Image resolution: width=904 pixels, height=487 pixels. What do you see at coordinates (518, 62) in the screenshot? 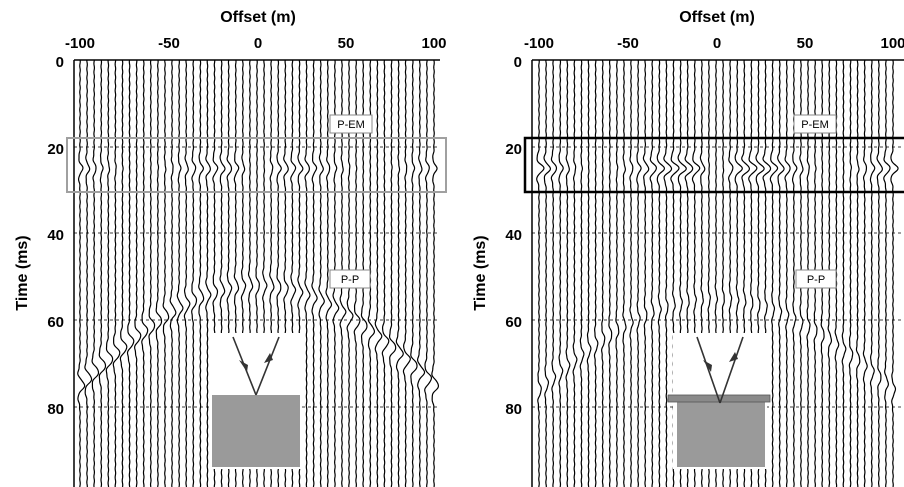
I see `right-ytick-label: 0` at bounding box center [518, 62].